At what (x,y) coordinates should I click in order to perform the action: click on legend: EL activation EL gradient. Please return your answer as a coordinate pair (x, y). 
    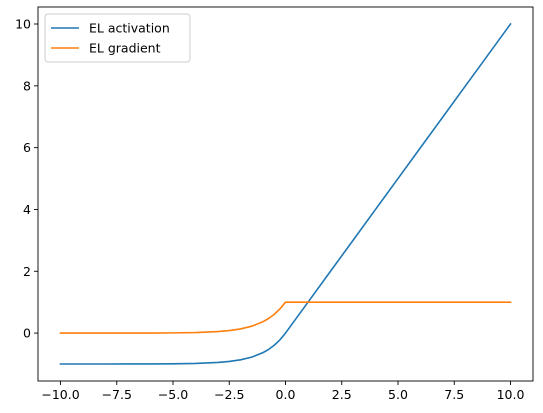
    Looking at the image, I should click on (117, 38).